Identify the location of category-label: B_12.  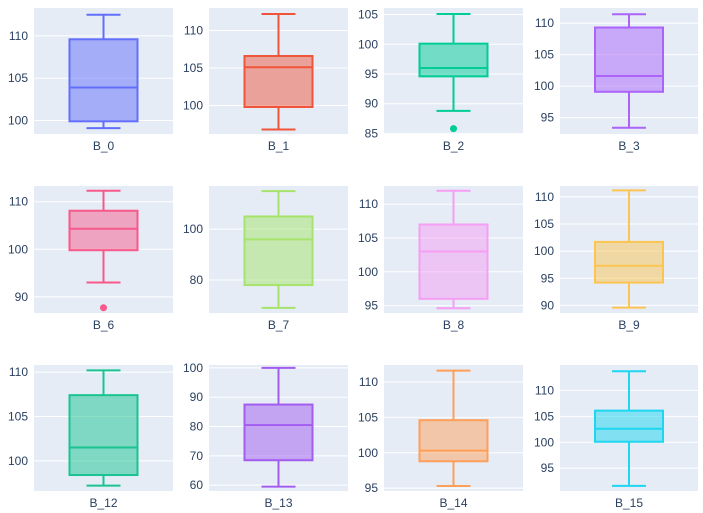
(103, 503).